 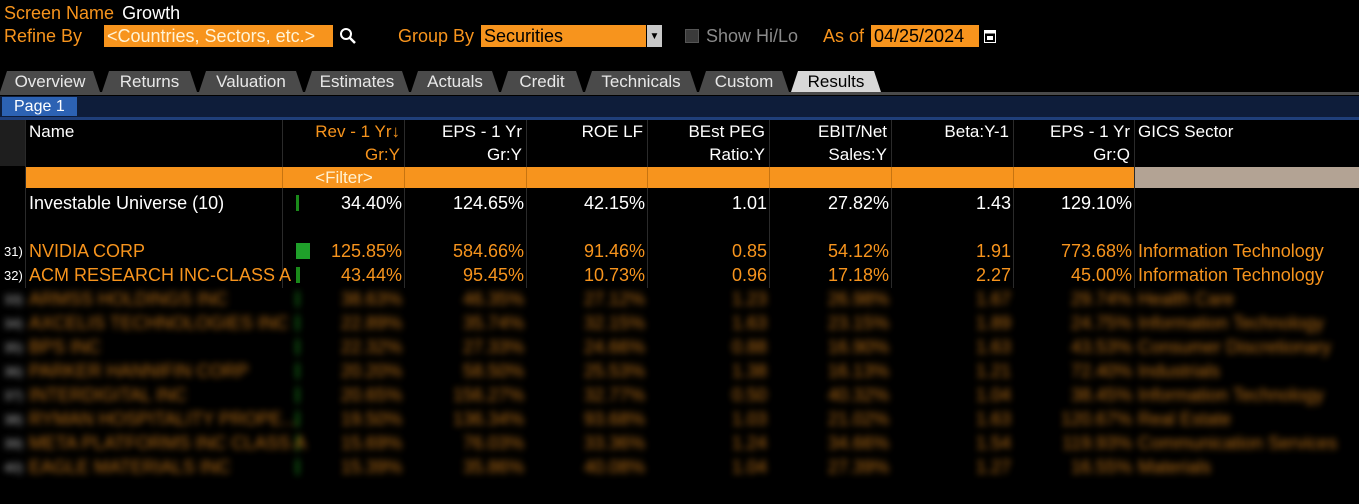 I want to click on tab-returns: Returns, so click(x=149, y=81).